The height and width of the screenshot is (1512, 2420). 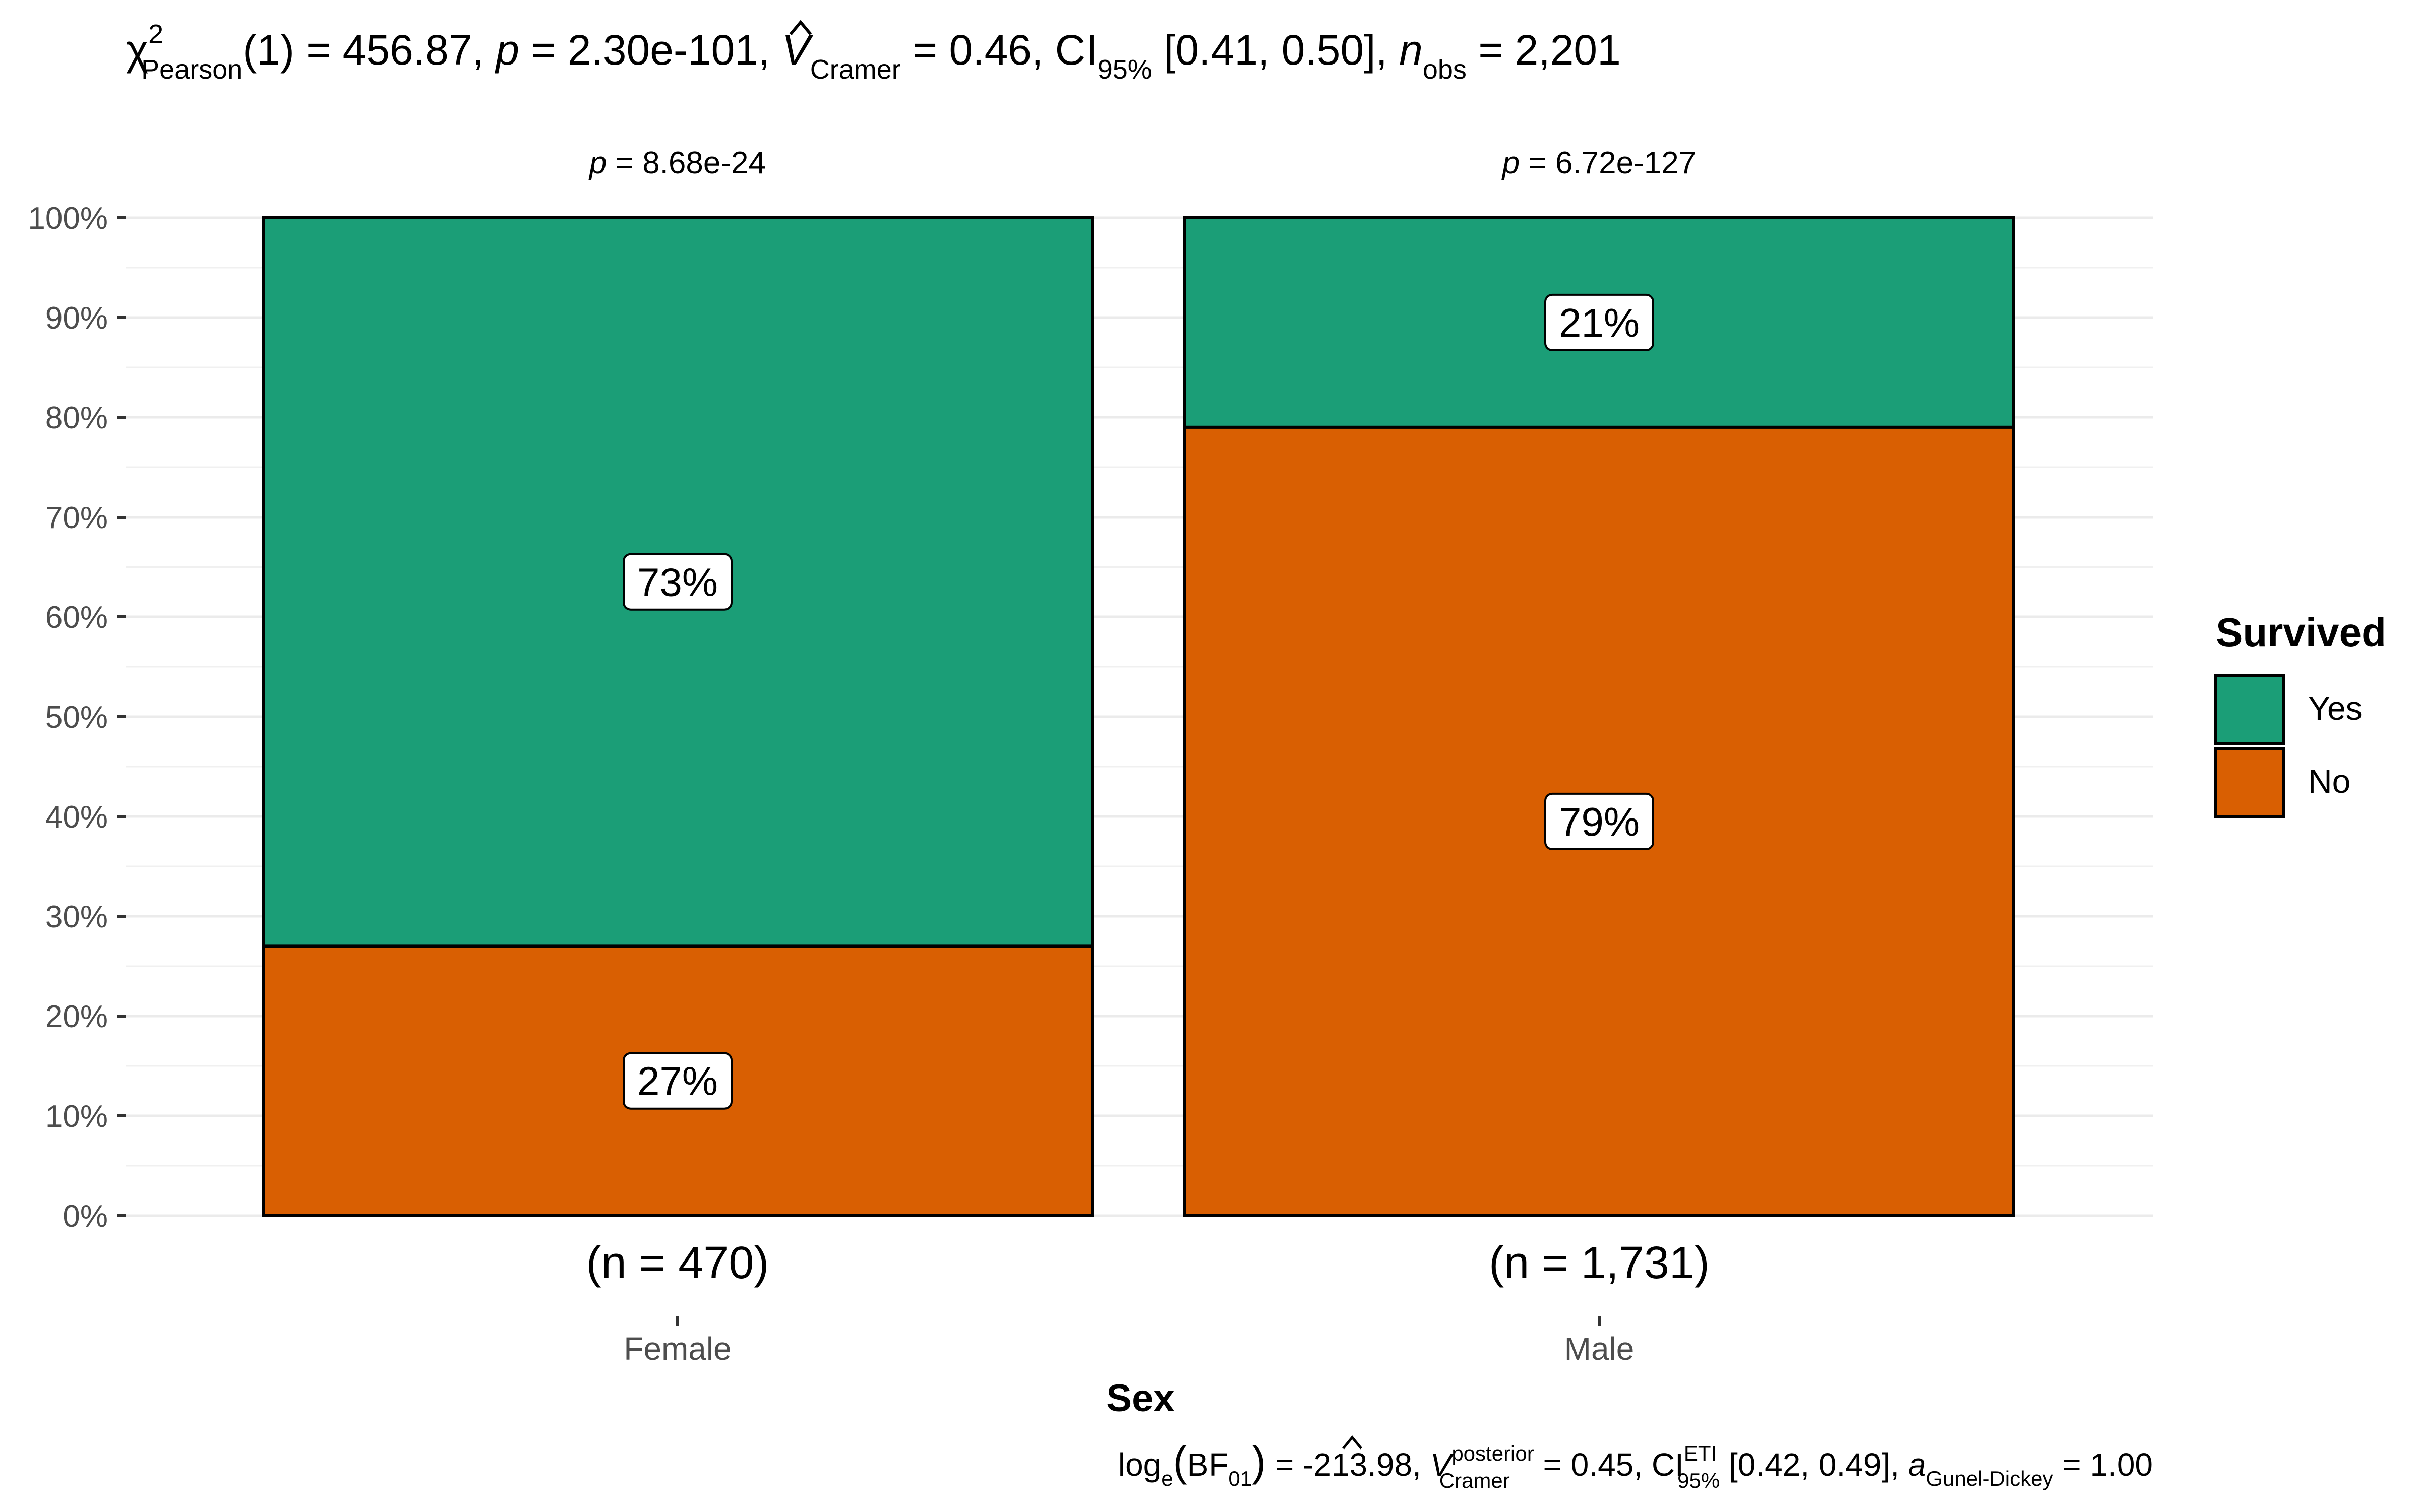 I want to click on y-tick-label: 30%, so click(x=76, y=917).